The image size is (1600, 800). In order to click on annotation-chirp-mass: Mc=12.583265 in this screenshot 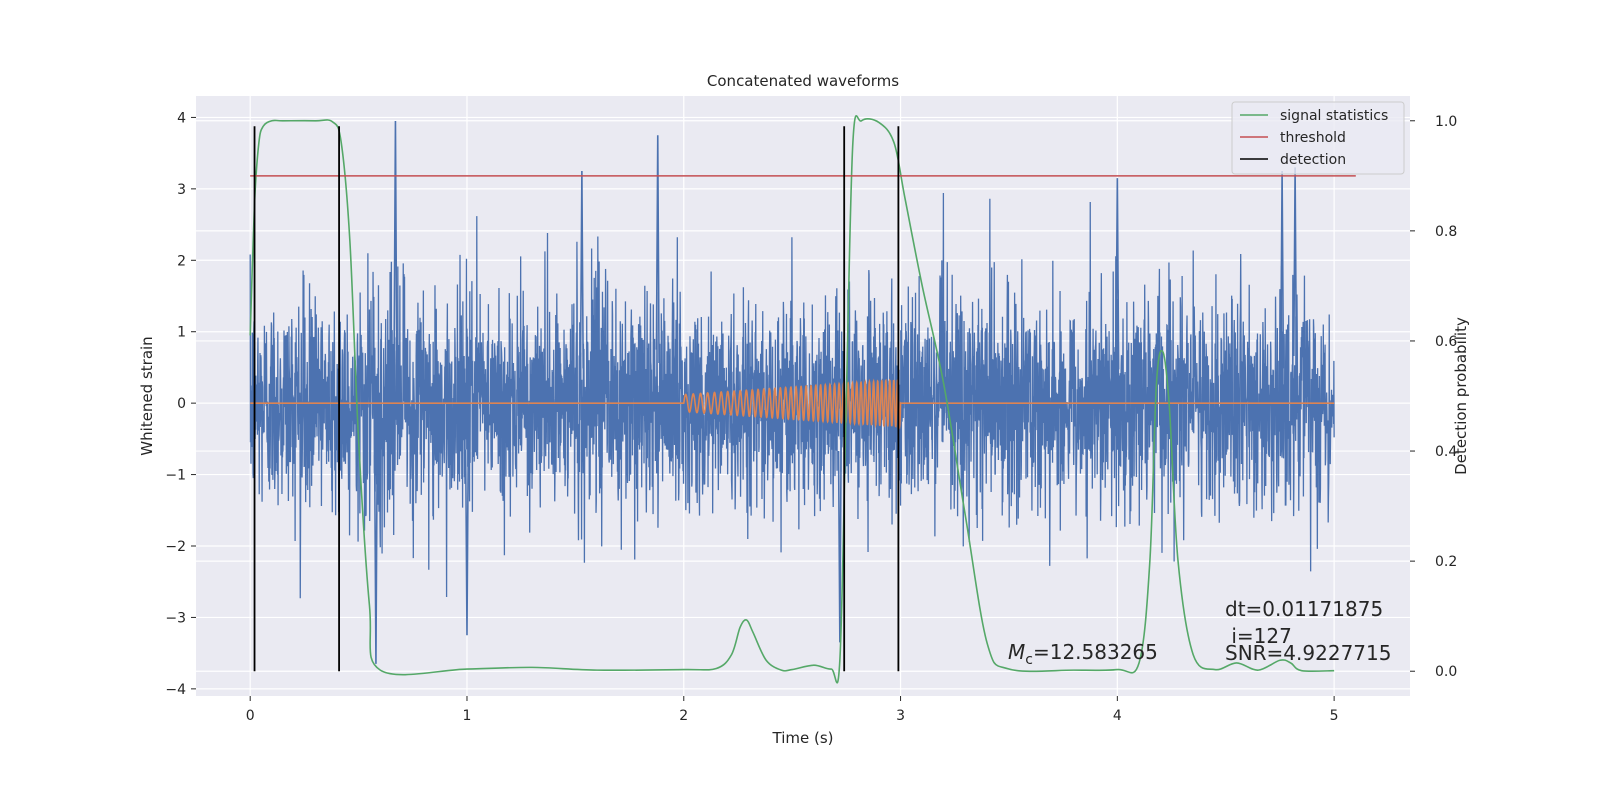, I will do `click(1083, 654)`.